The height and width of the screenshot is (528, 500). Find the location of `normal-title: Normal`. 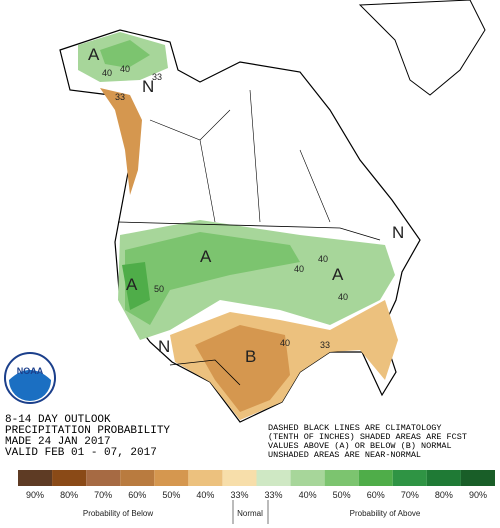

normal-title: Normal is located at coordinates (250, 513).